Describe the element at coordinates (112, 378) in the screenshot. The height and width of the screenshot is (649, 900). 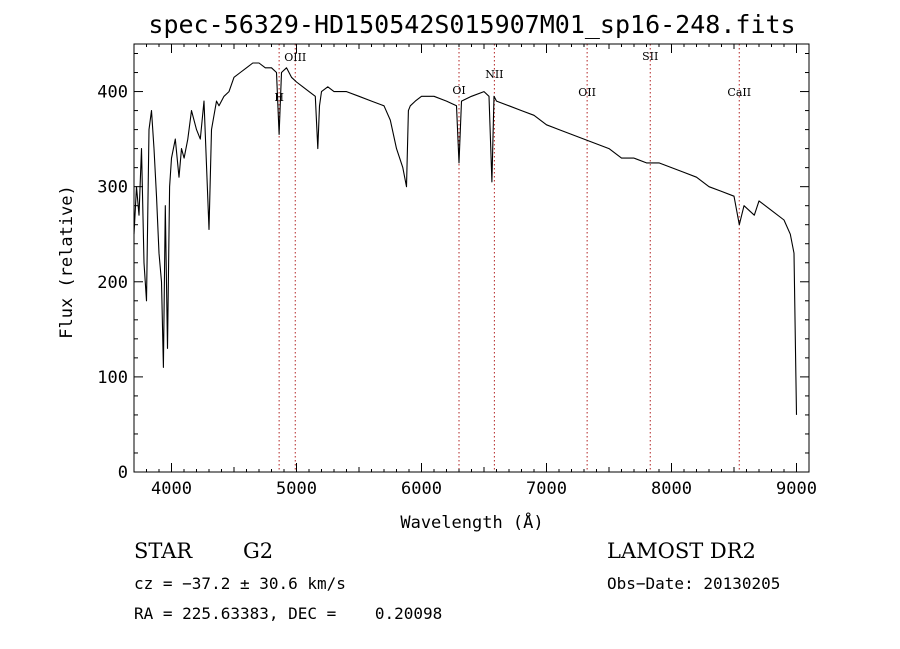
I see `y-tick-label: 100` at that location.